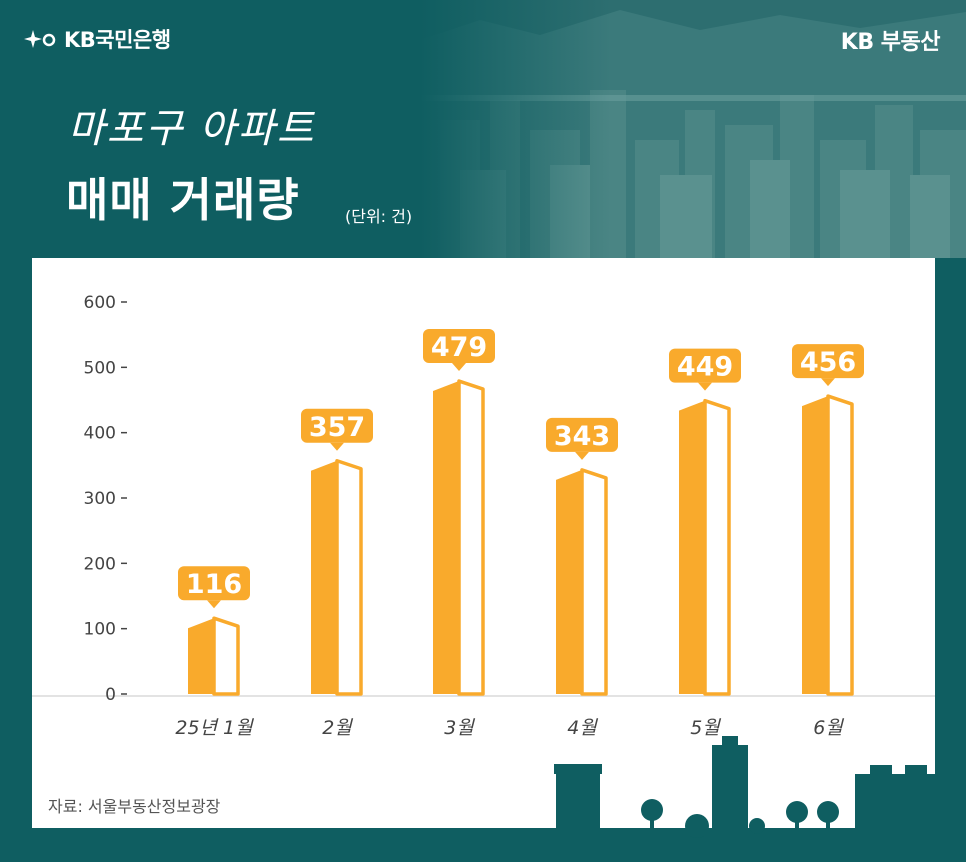 The width and height of the screenshot is (966, 862). What do you see at coordinates (117, 40) in the screenshot?
I see `bank-name: KB국민은행` at bounding box center [117, 40].